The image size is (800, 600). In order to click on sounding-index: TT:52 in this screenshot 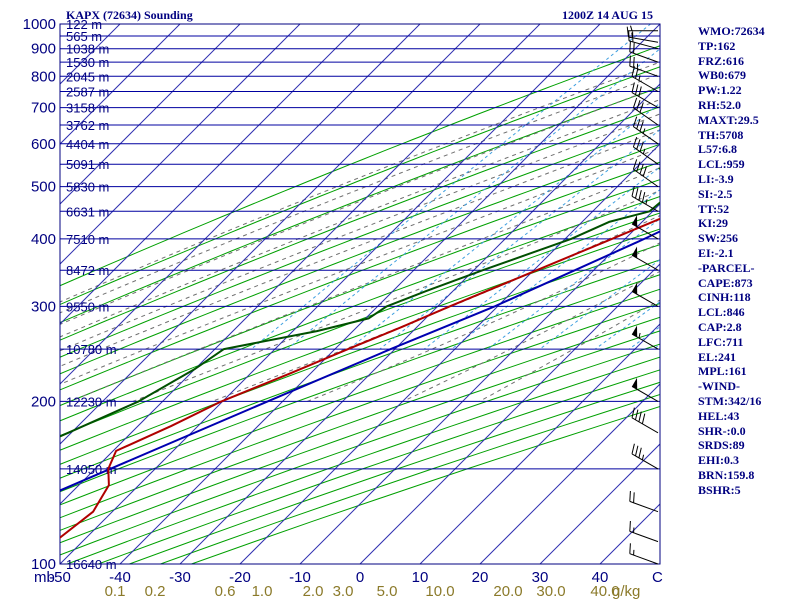, I will do `click(714, 208)`.